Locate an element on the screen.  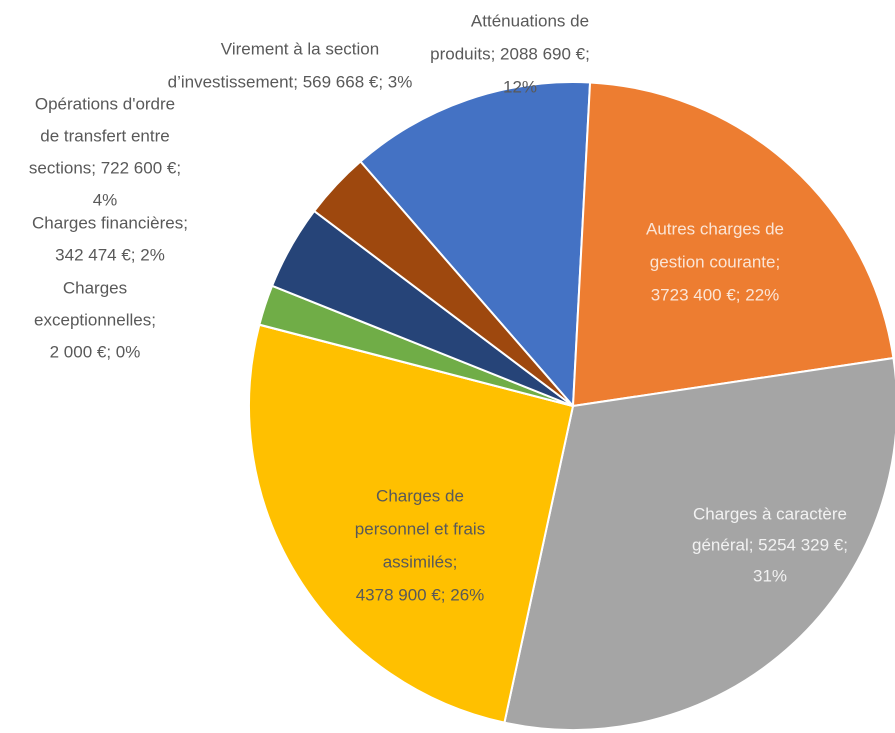
data-label-line: Charges à caractère is located at coordinates (770, 513).